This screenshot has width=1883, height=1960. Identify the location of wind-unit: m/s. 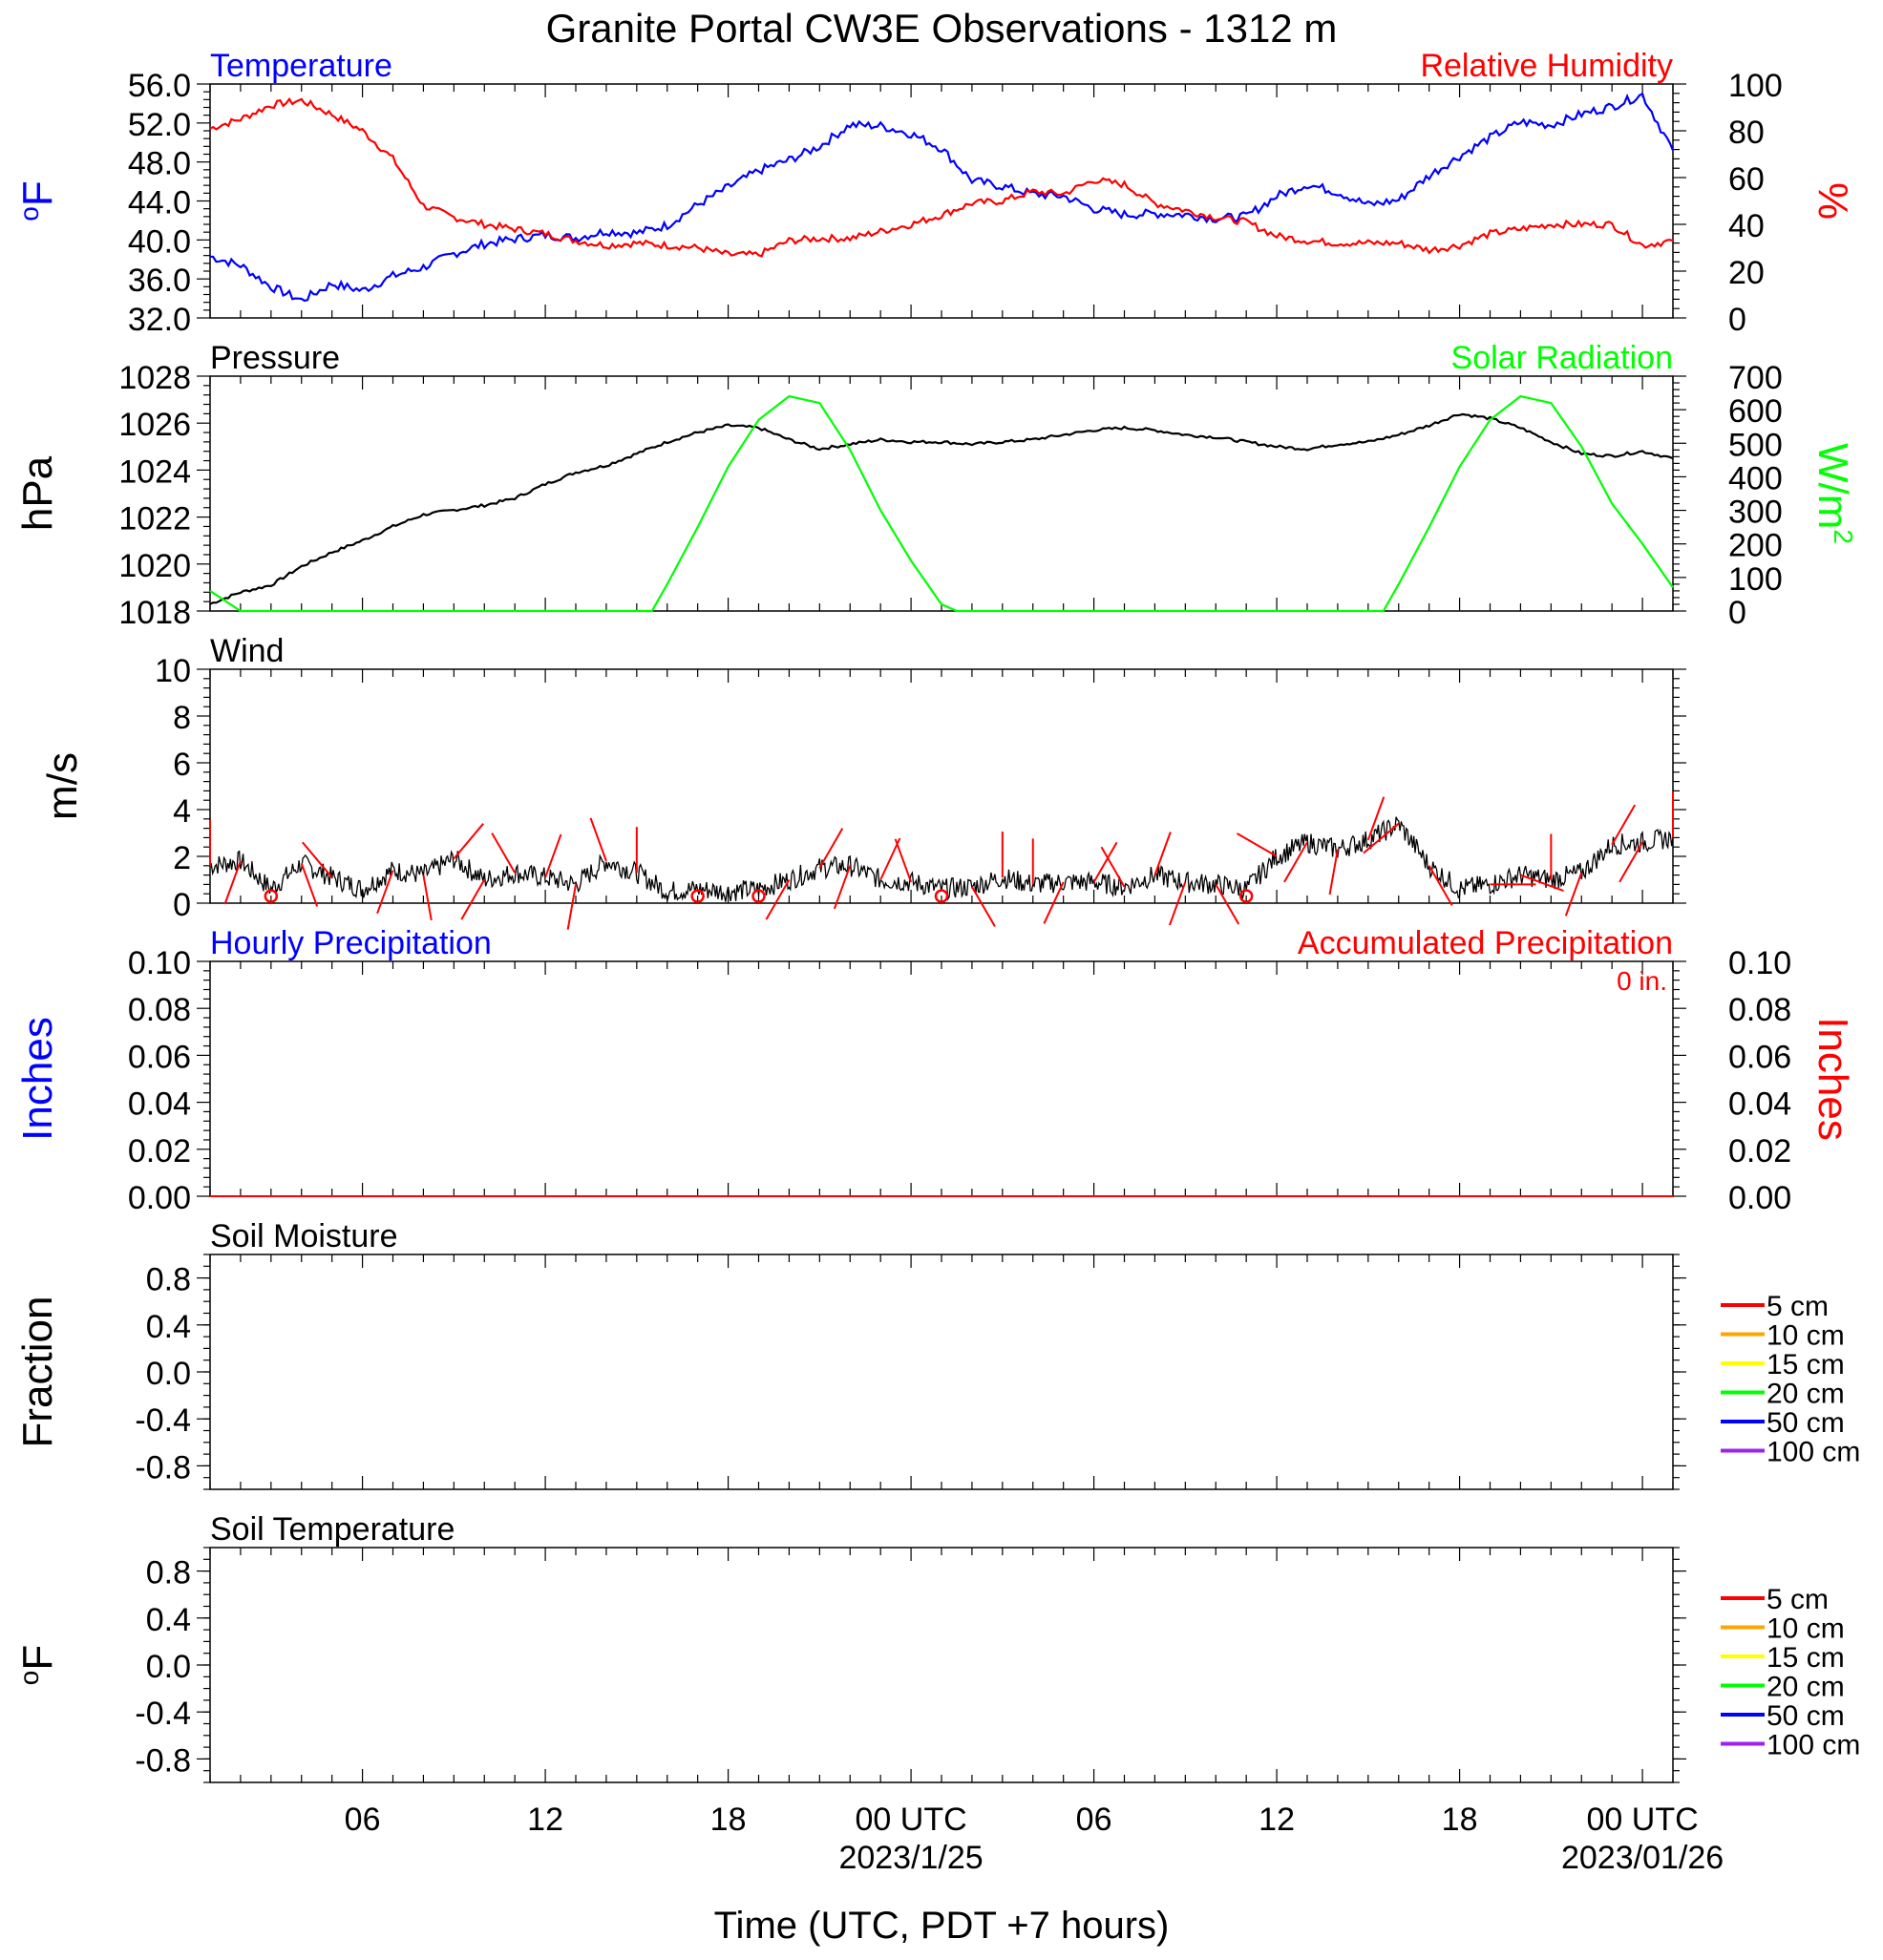
(62, 786).